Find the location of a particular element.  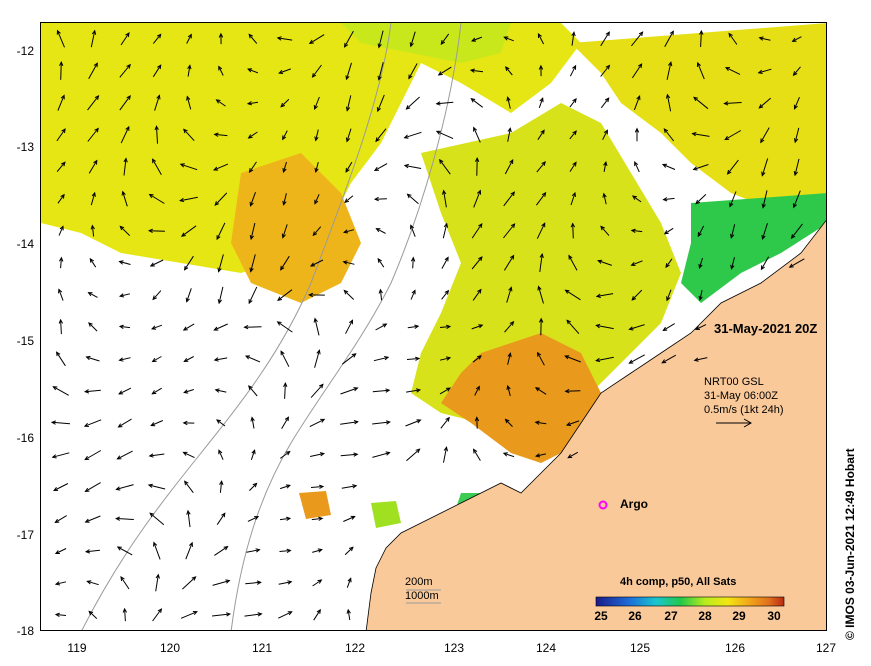

lat-tick-label: -14 is located at coordinates (25, 244).